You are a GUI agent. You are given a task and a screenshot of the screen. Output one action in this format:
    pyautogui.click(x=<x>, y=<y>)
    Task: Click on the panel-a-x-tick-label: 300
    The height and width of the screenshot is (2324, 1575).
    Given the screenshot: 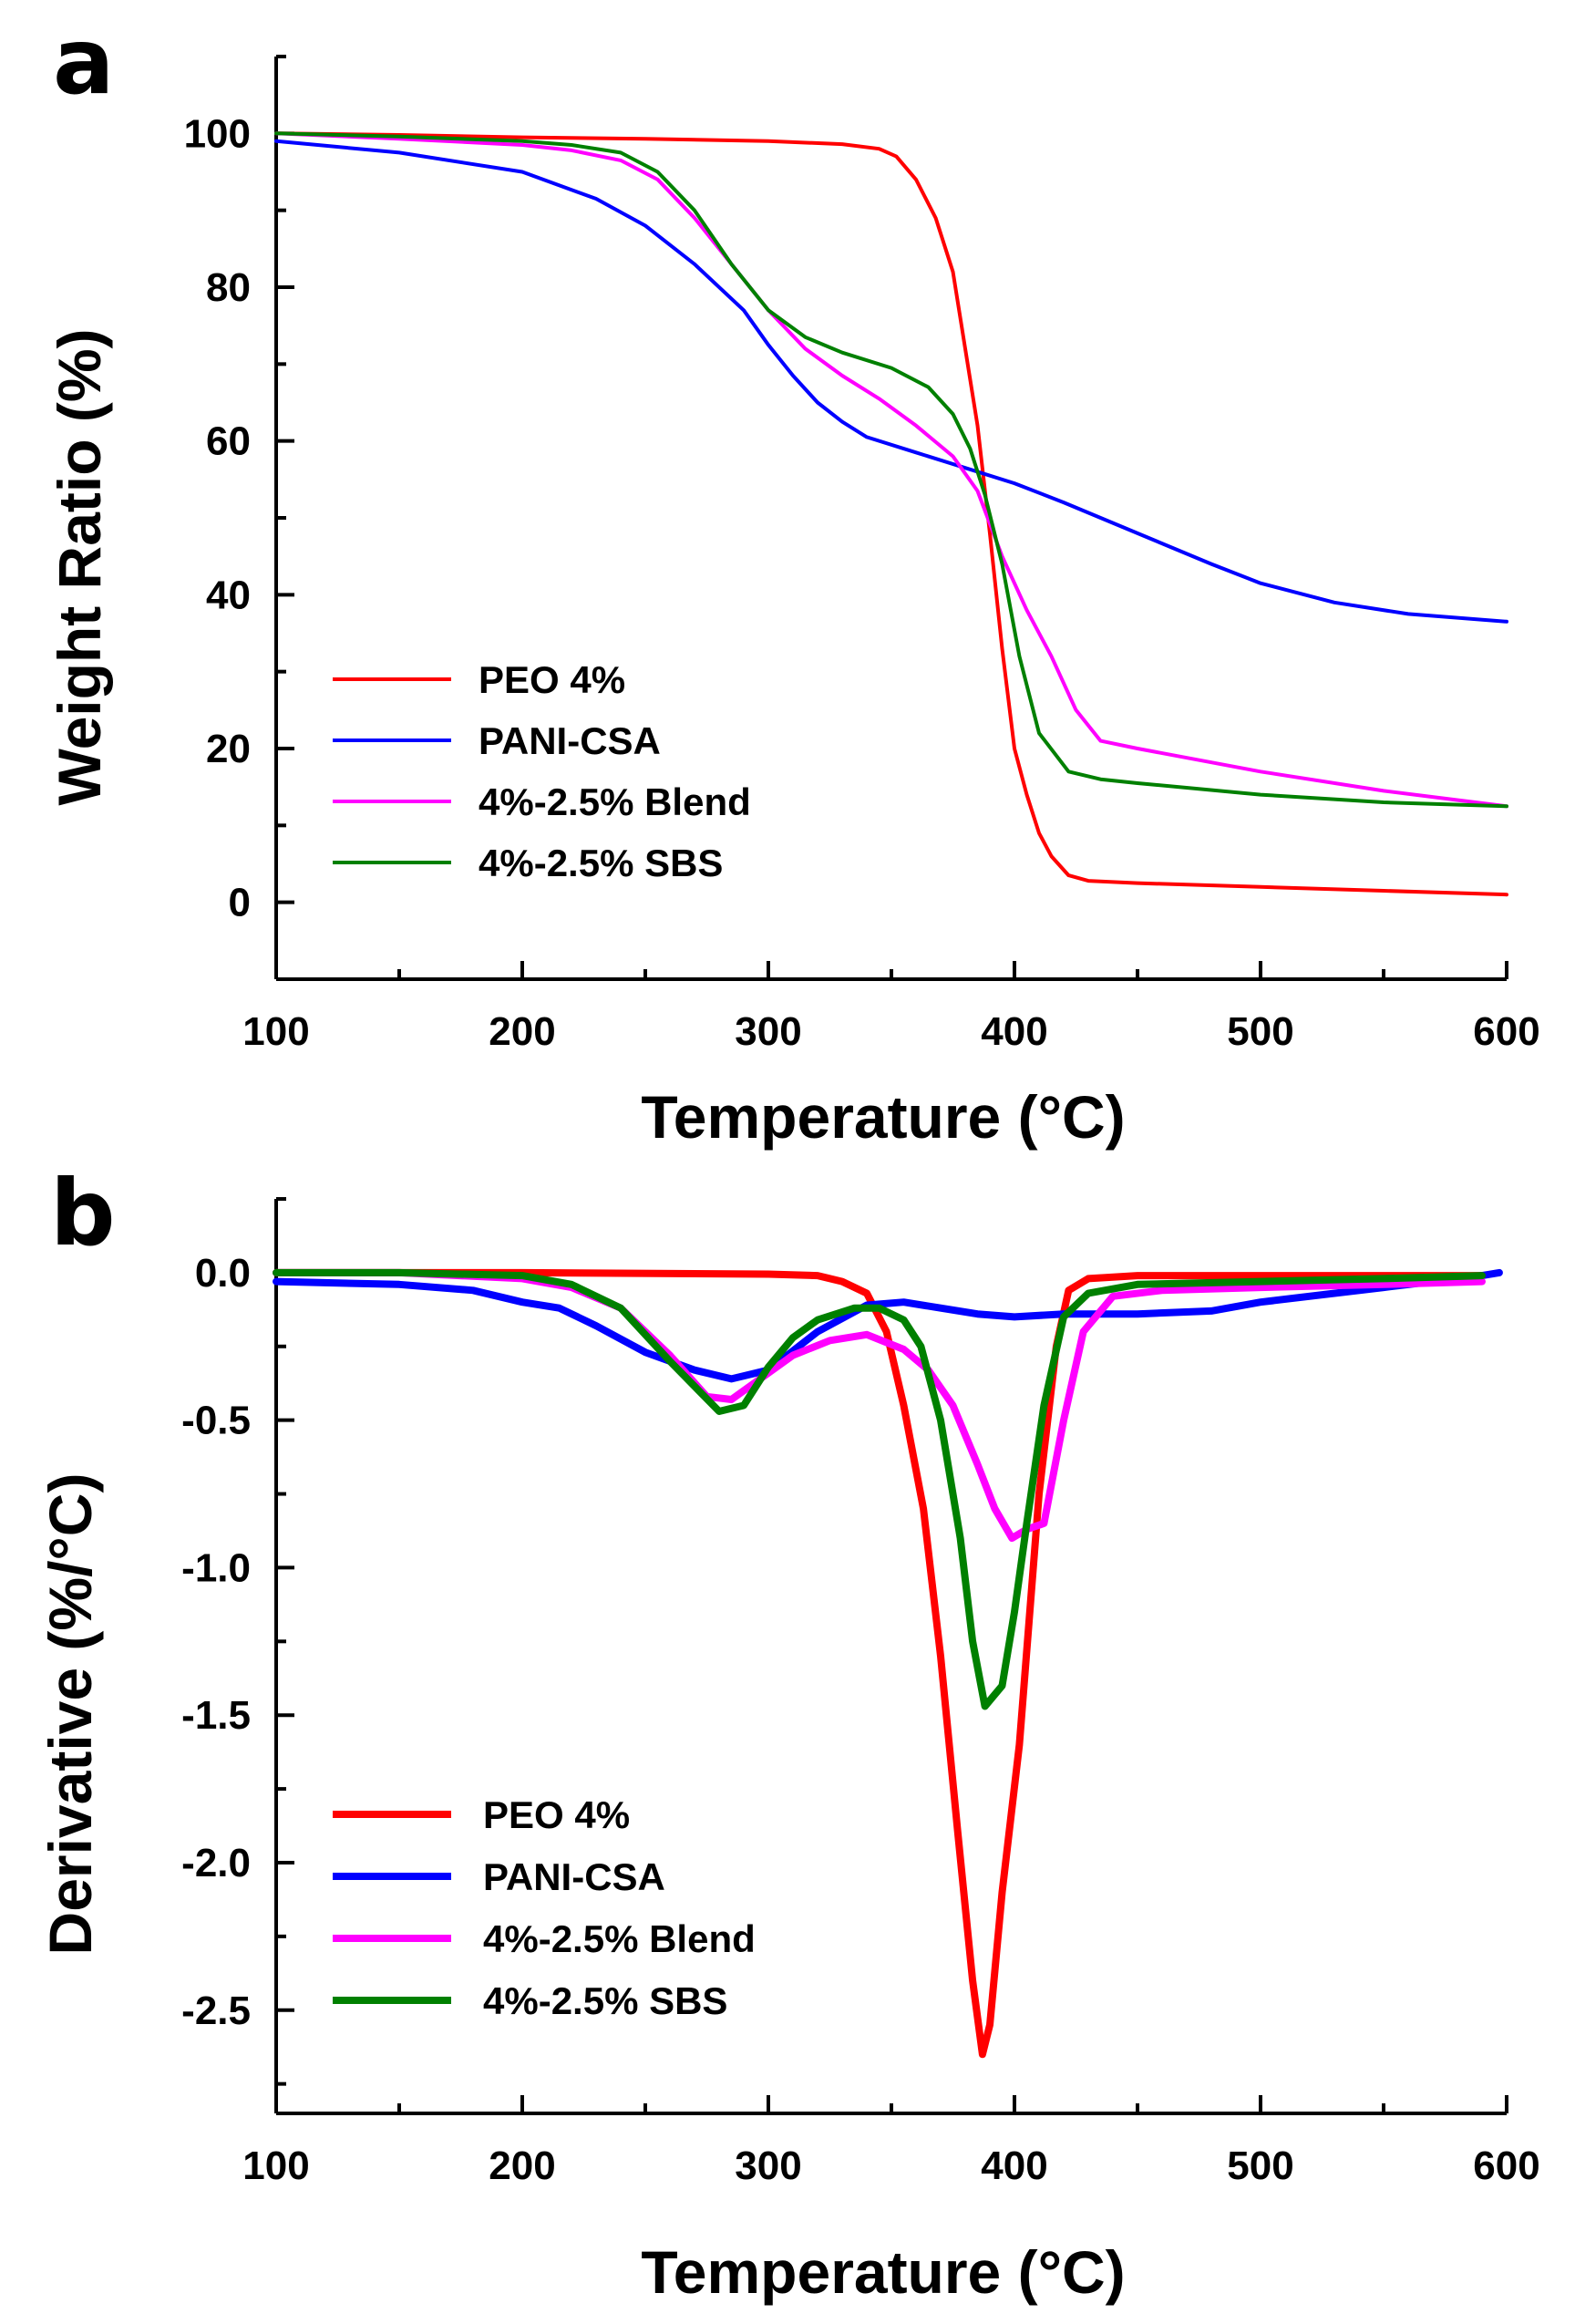 What is the action you would take?
    pyautogui.click(x=768, y=1031)
    